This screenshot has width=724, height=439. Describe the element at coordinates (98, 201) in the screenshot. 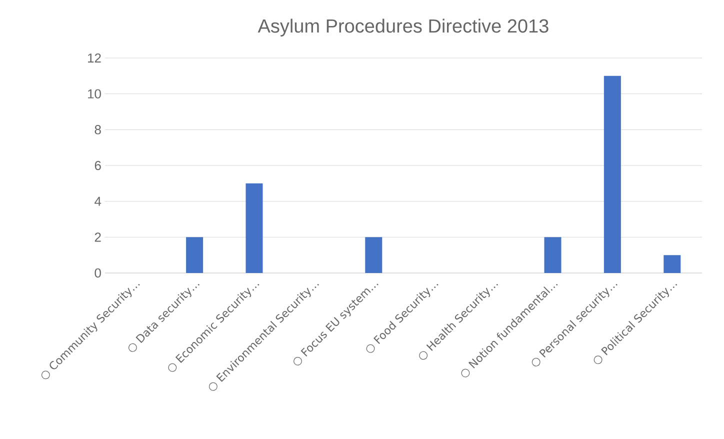

I see `y-tick-label: 4` at that location.